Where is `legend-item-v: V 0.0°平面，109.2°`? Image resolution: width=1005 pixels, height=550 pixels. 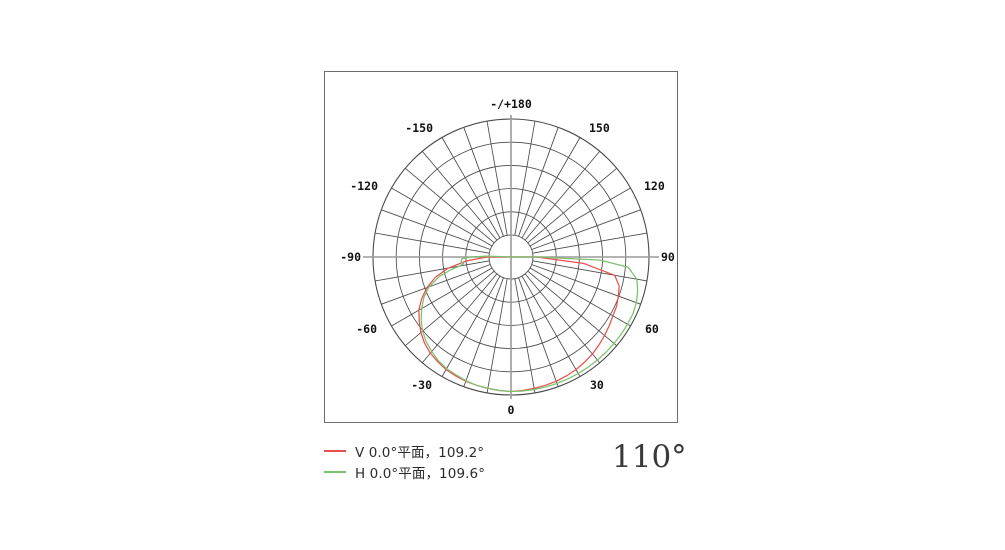 legend-item-v: V 0.0°平面，109.2° is located at coordinates (454, 450).